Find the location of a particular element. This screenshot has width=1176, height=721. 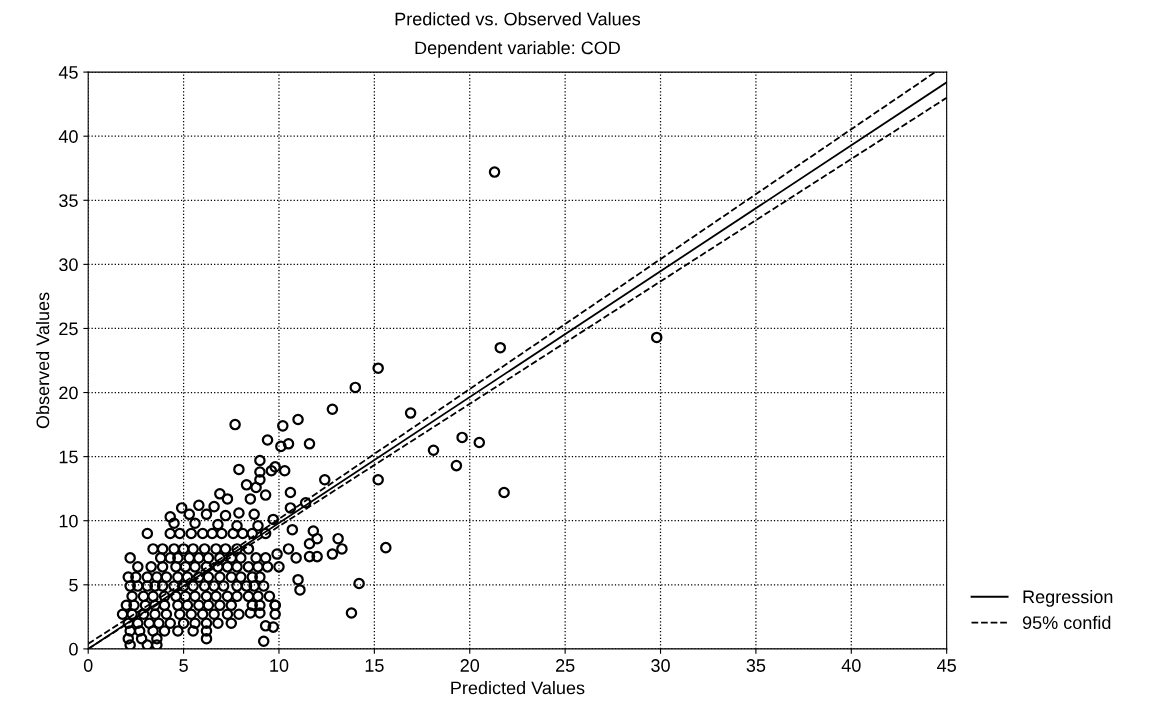

x-tick-label: 30 is located at coordinates (660, 665).